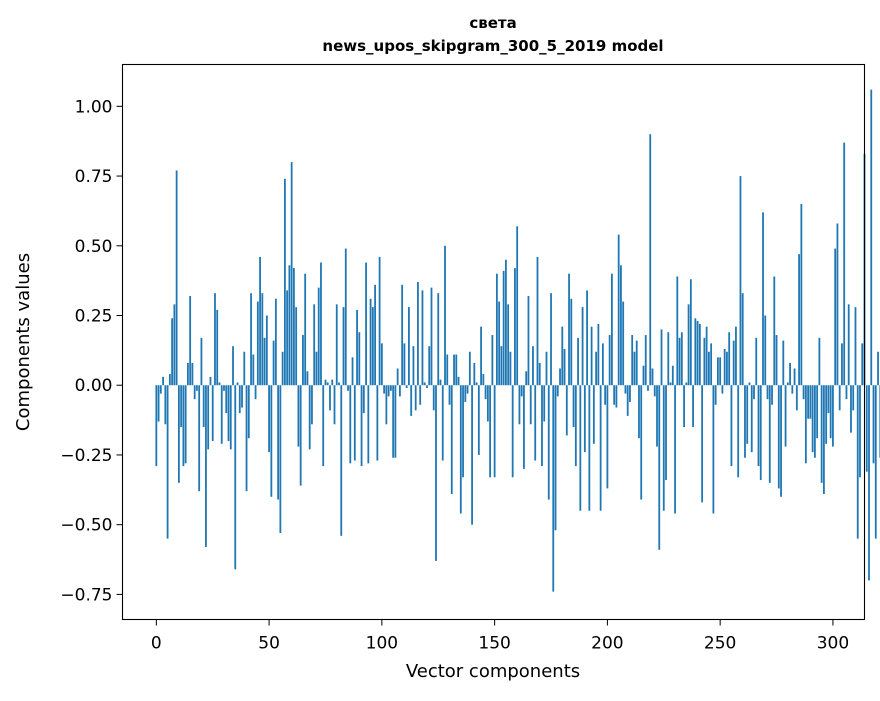  I want to click on y-axis-label: Components values, so click(23, 342).